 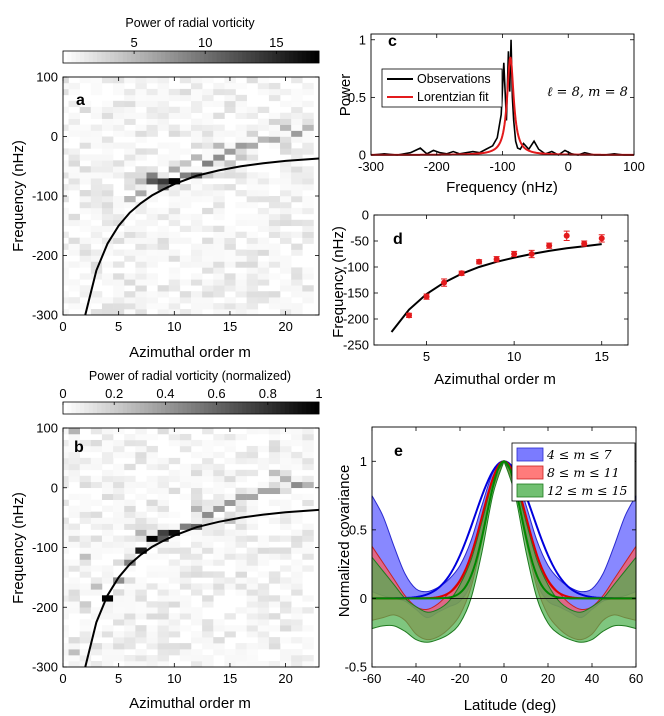 I want to click on x-tick-label: 5, so click(x=118, y=678).